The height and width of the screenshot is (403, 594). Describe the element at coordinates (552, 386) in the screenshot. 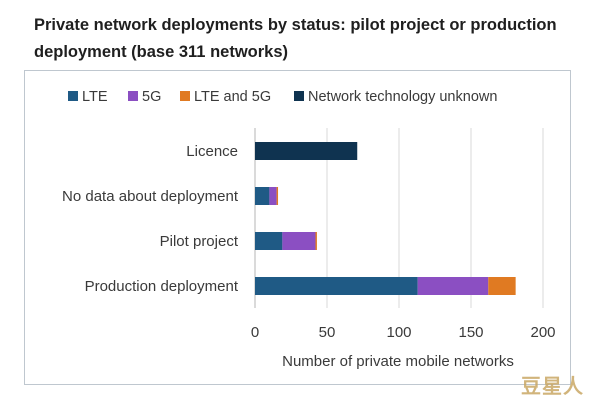

I see `watermark-logo: 豆星人` at that location.